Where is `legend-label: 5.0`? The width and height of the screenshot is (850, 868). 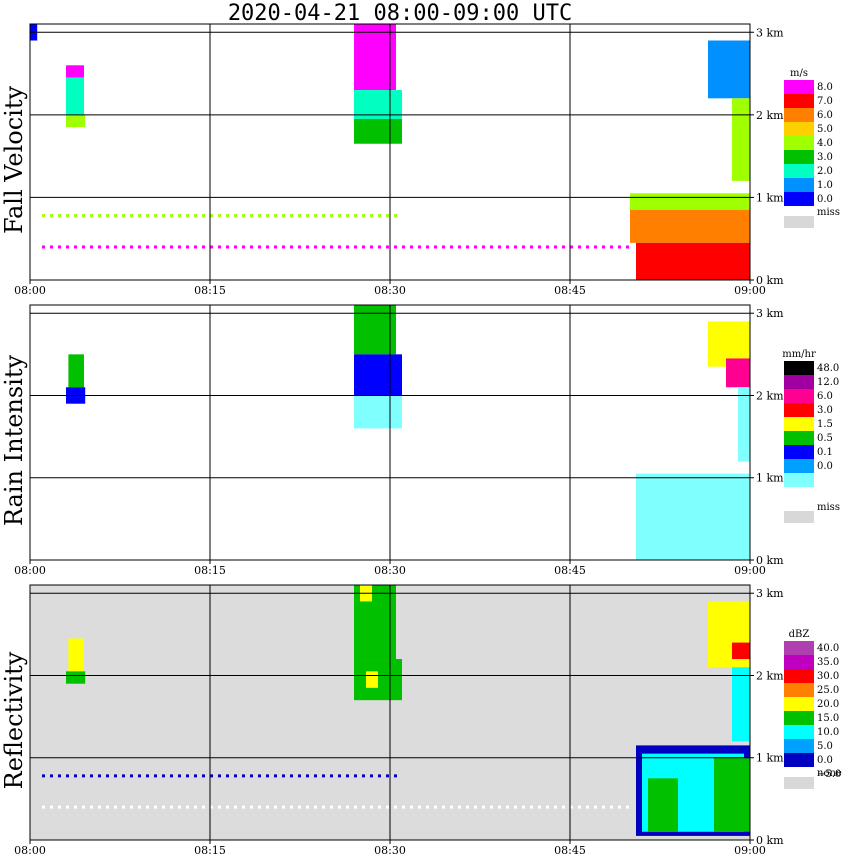
legend-label: 5.0 is located at coordinates (825, 746).